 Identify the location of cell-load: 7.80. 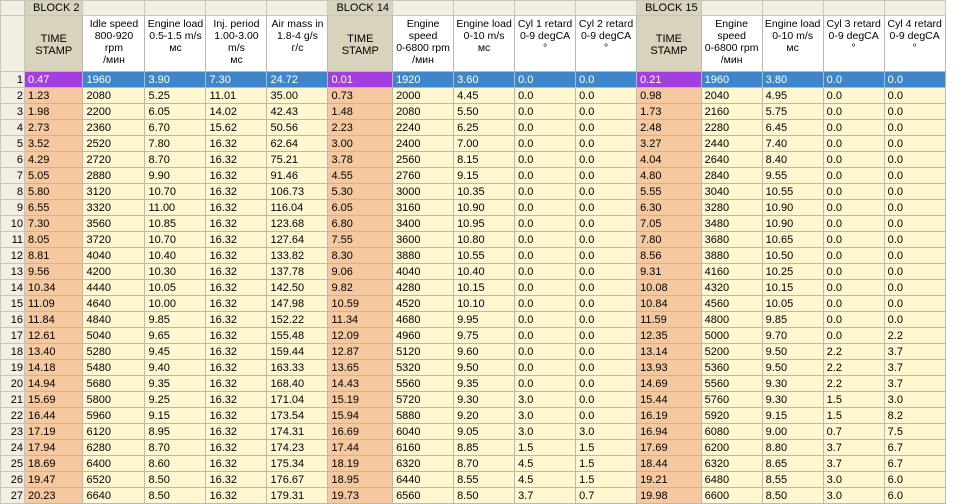
(175, 143).